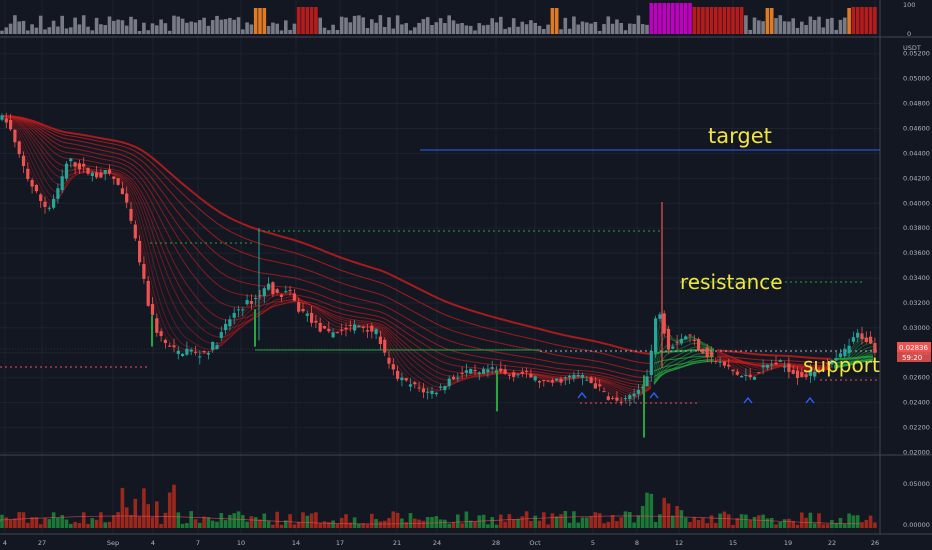  I want to click on time-tick-label: 22, so click(832, 543).